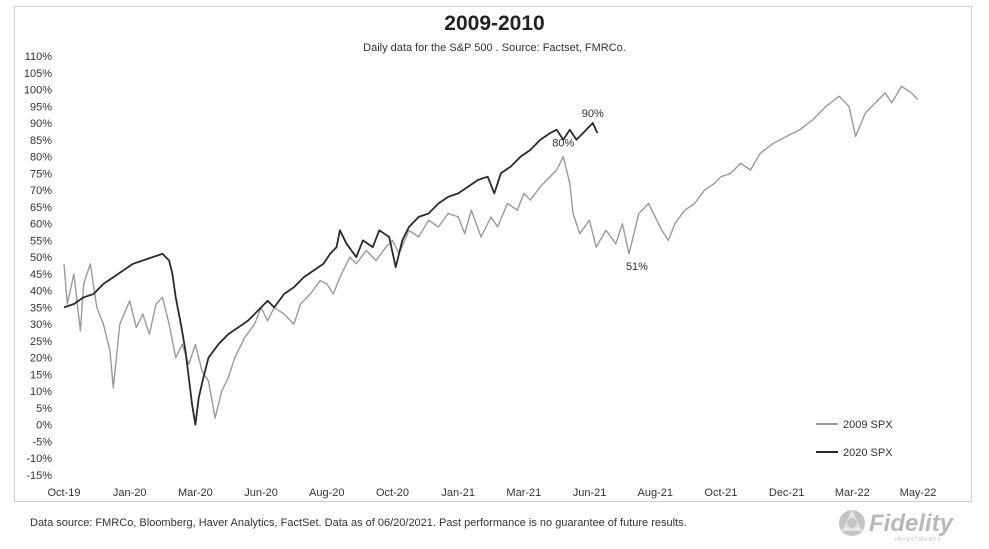 The width and height of the screenshot is (989, 549). I want to click on y-tick-label: 25%, so click(41, 342).